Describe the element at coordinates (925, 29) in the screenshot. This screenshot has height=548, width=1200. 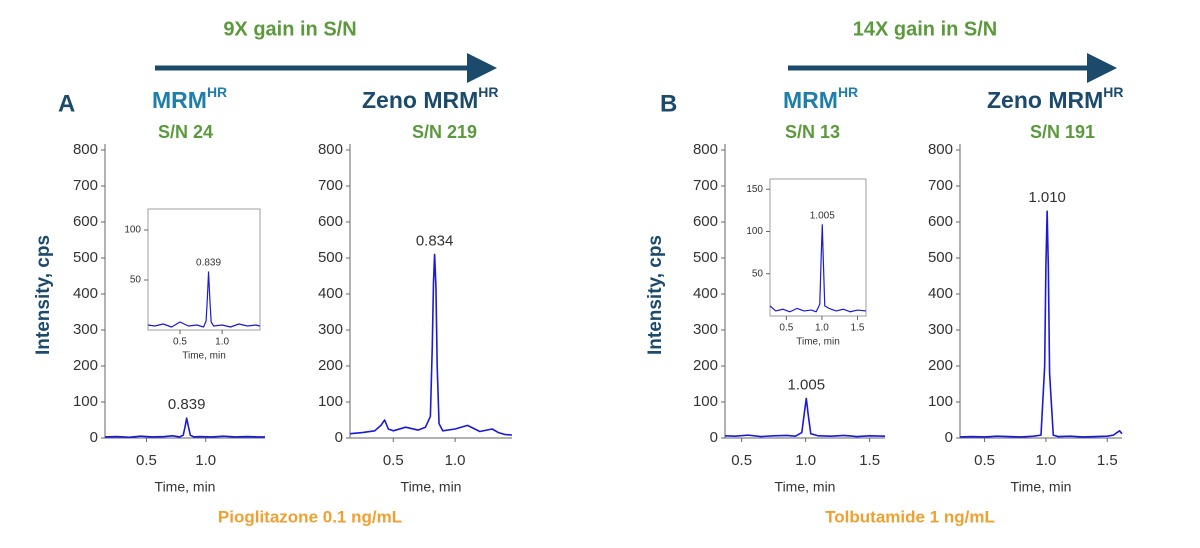
I see `gain-label: 14X gain in S/N` at that location.